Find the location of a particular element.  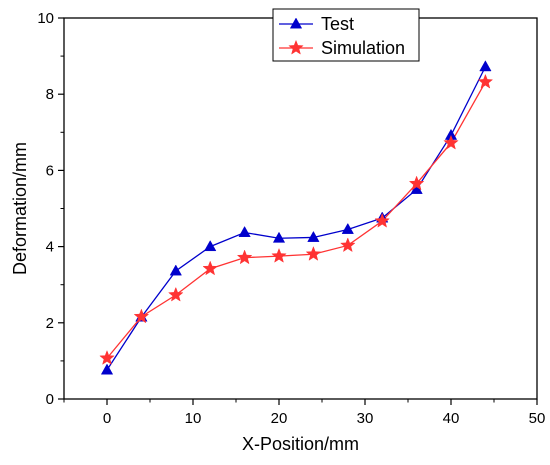

x-axis-label: X-Position/mm is located at coordinates (300, 444).